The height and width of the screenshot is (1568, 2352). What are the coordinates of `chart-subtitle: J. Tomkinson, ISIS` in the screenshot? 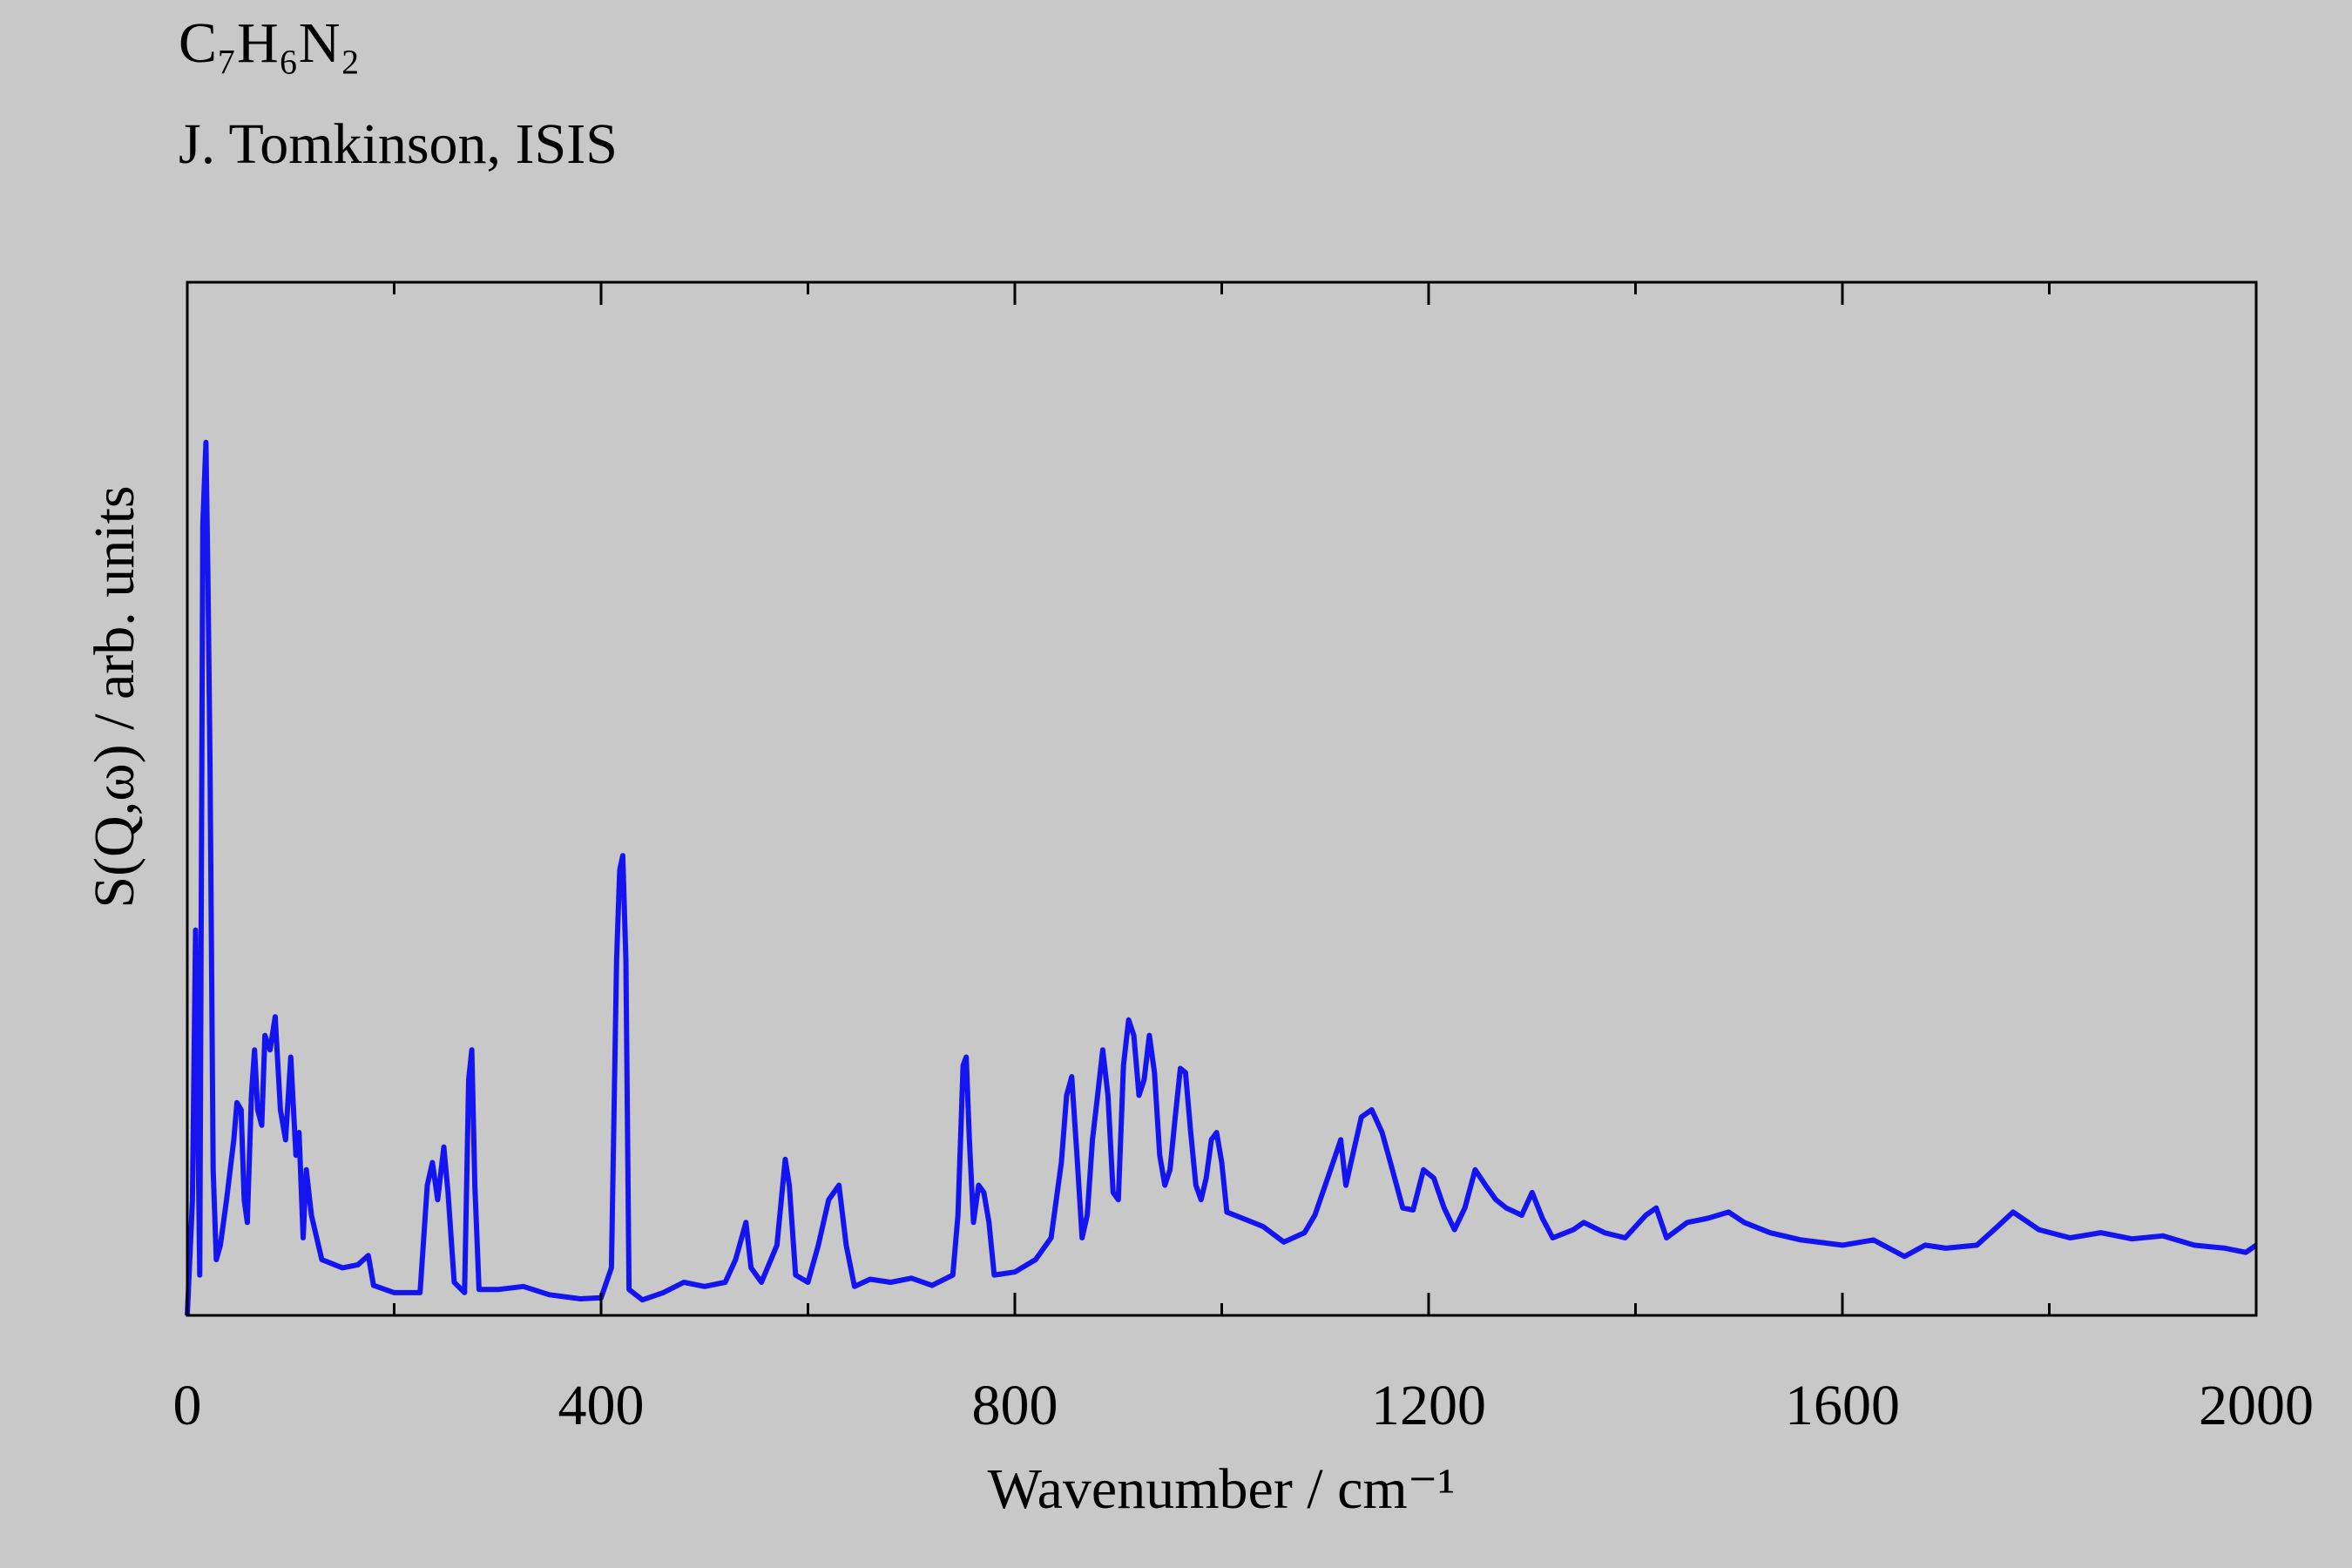 It's located at (398, 144).